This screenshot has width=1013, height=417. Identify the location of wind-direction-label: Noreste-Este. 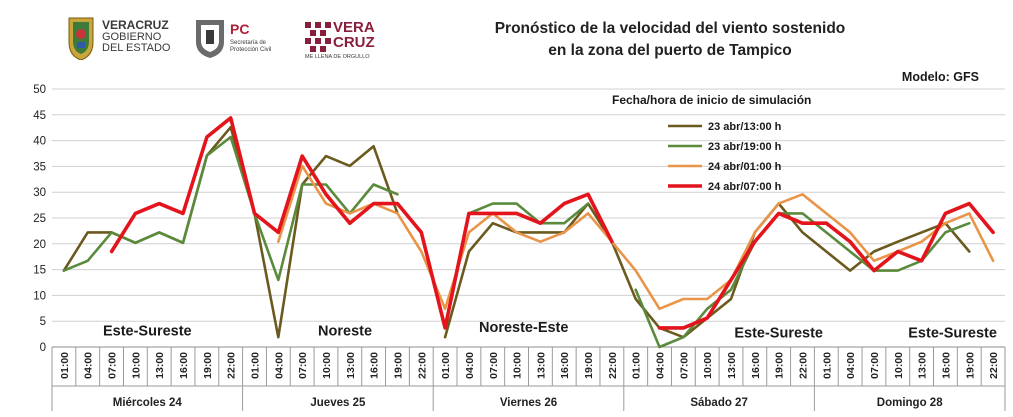
(523, 328).